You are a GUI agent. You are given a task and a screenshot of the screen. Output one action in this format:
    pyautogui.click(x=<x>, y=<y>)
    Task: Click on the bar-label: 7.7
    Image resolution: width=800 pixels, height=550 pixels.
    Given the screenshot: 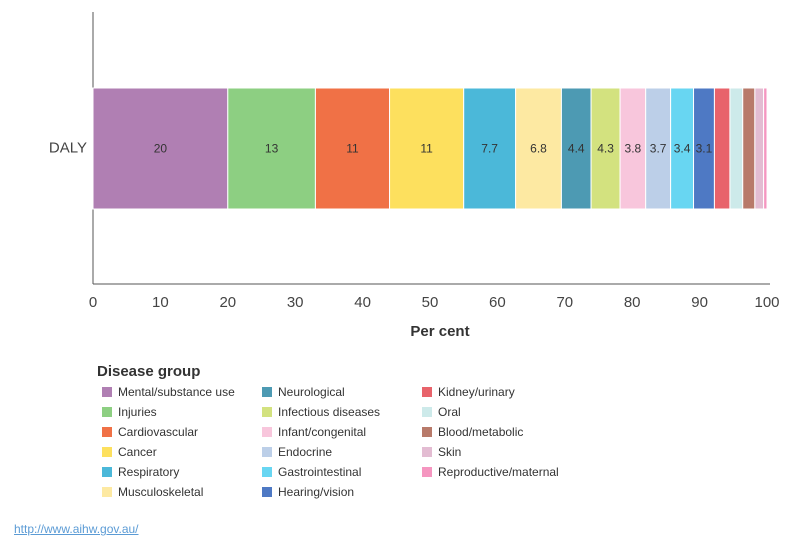 What is the action you would take?
    pyautogui.click(x=489, y=149)
    